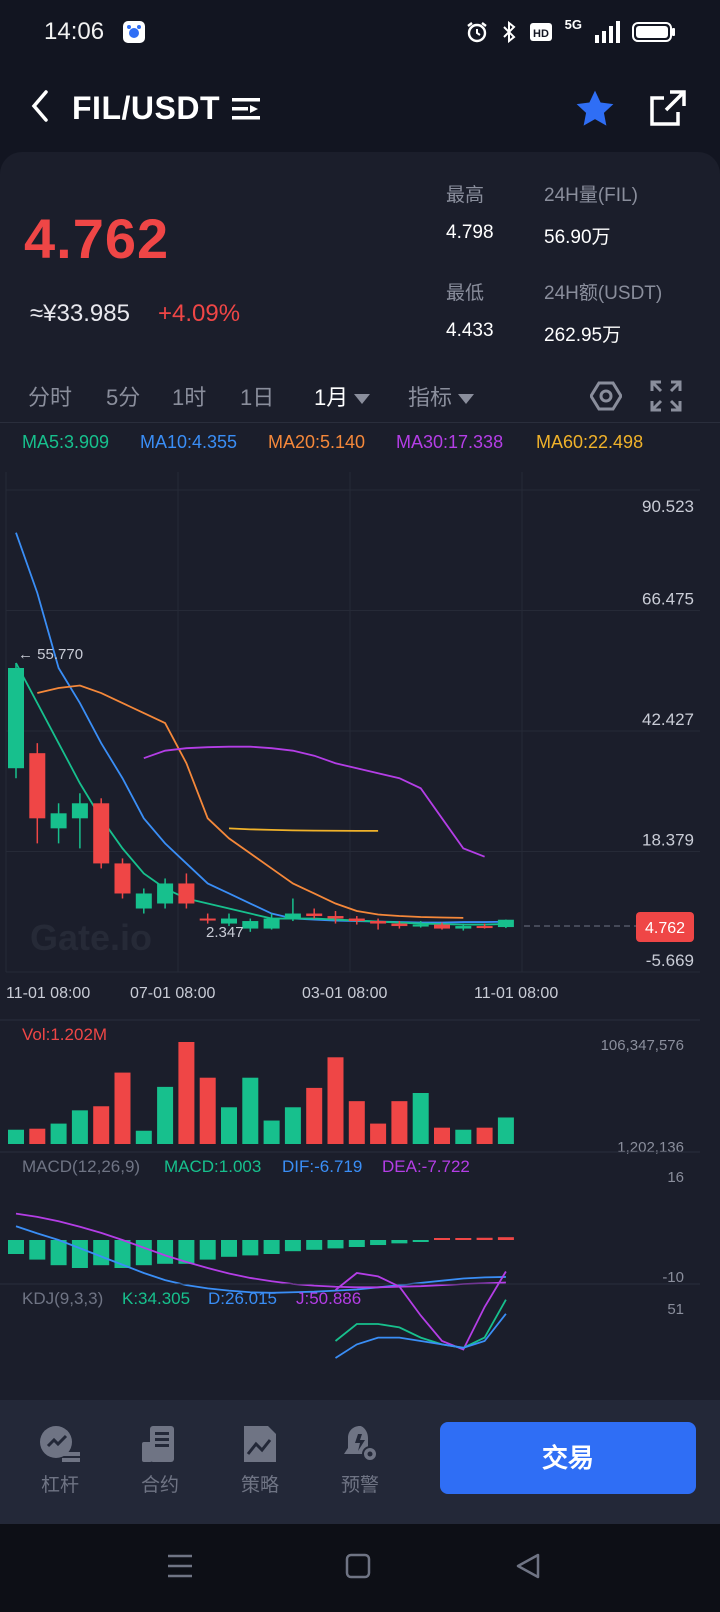  Describe the element at coordinates (360, 109) in the screenshot. I see `header: FIL/USDT` at that location.